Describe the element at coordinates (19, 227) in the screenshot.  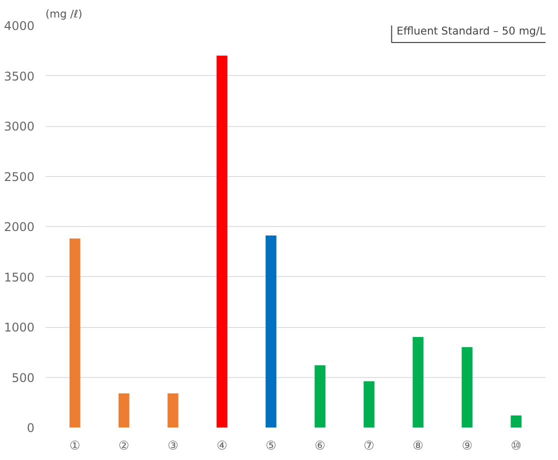
I see `y-tick-label: 2000` at that location.